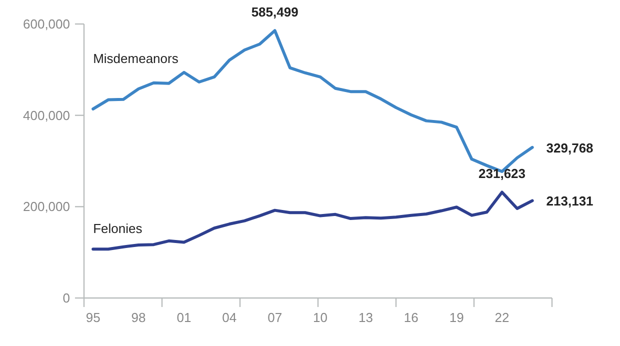 The width and height of the screenshot is (620, 346). I want to click on y-tick-label: 200,000, so click(46, 206).